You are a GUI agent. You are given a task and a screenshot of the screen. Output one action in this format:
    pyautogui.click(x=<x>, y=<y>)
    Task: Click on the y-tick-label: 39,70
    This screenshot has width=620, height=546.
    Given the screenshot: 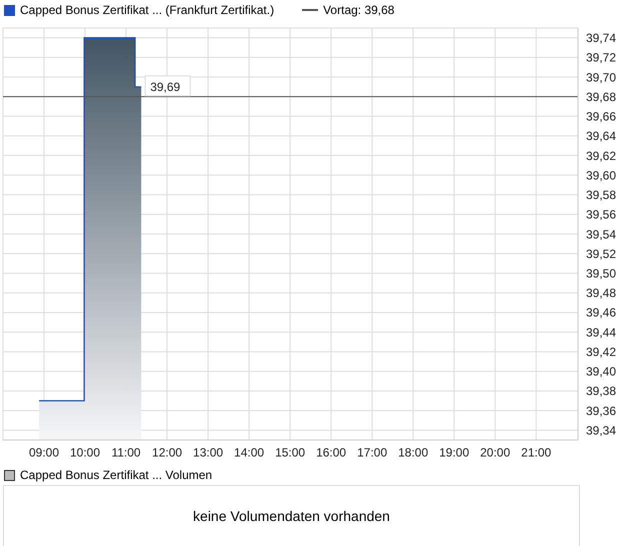 What is the action you would take?
    pyautogui.click(x=601, y=77)
    